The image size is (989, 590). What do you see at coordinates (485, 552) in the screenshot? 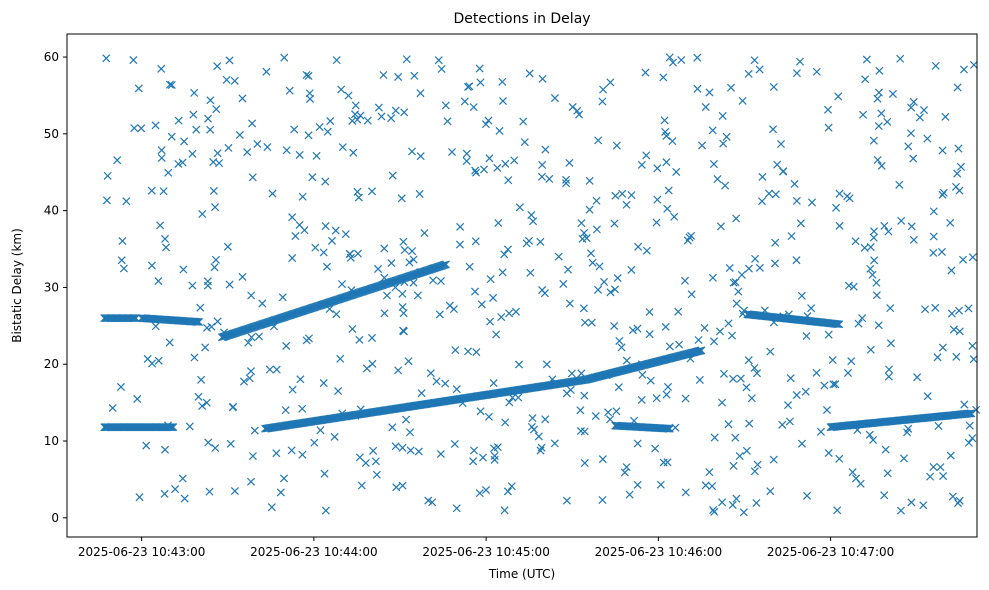
I see `x-tick-label: 2025-06-23 10:45:00` at bounding box center [485, 552].